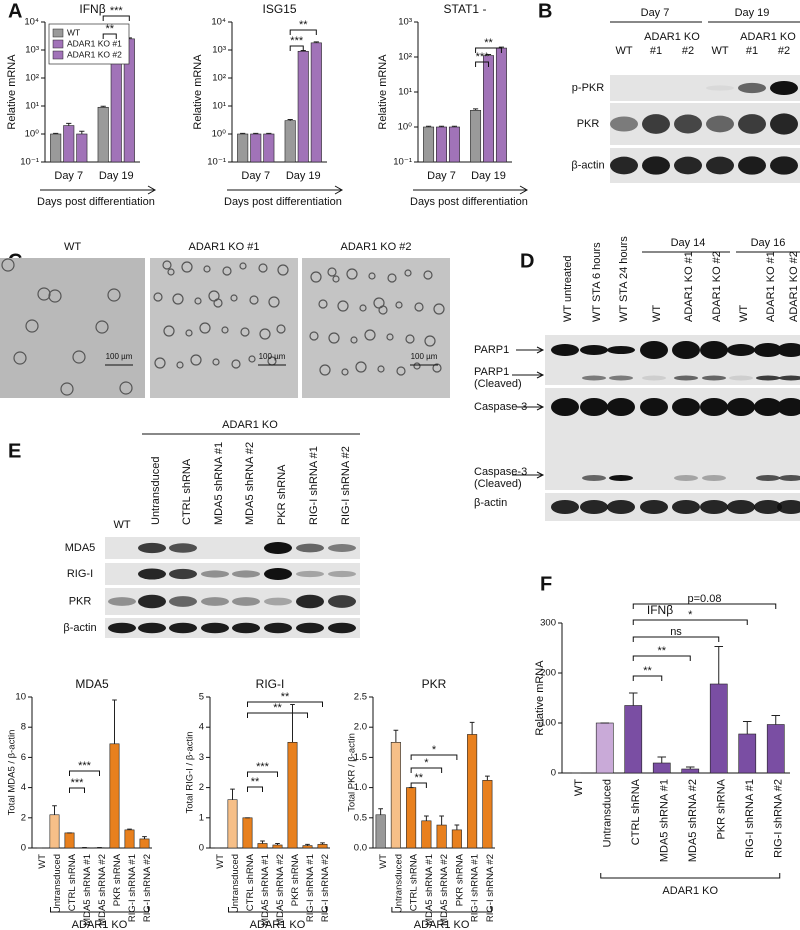 This screenshot has width=800, height=930. I want to click on lane-label: MDA5 shRNA #2, so click(250, 483).